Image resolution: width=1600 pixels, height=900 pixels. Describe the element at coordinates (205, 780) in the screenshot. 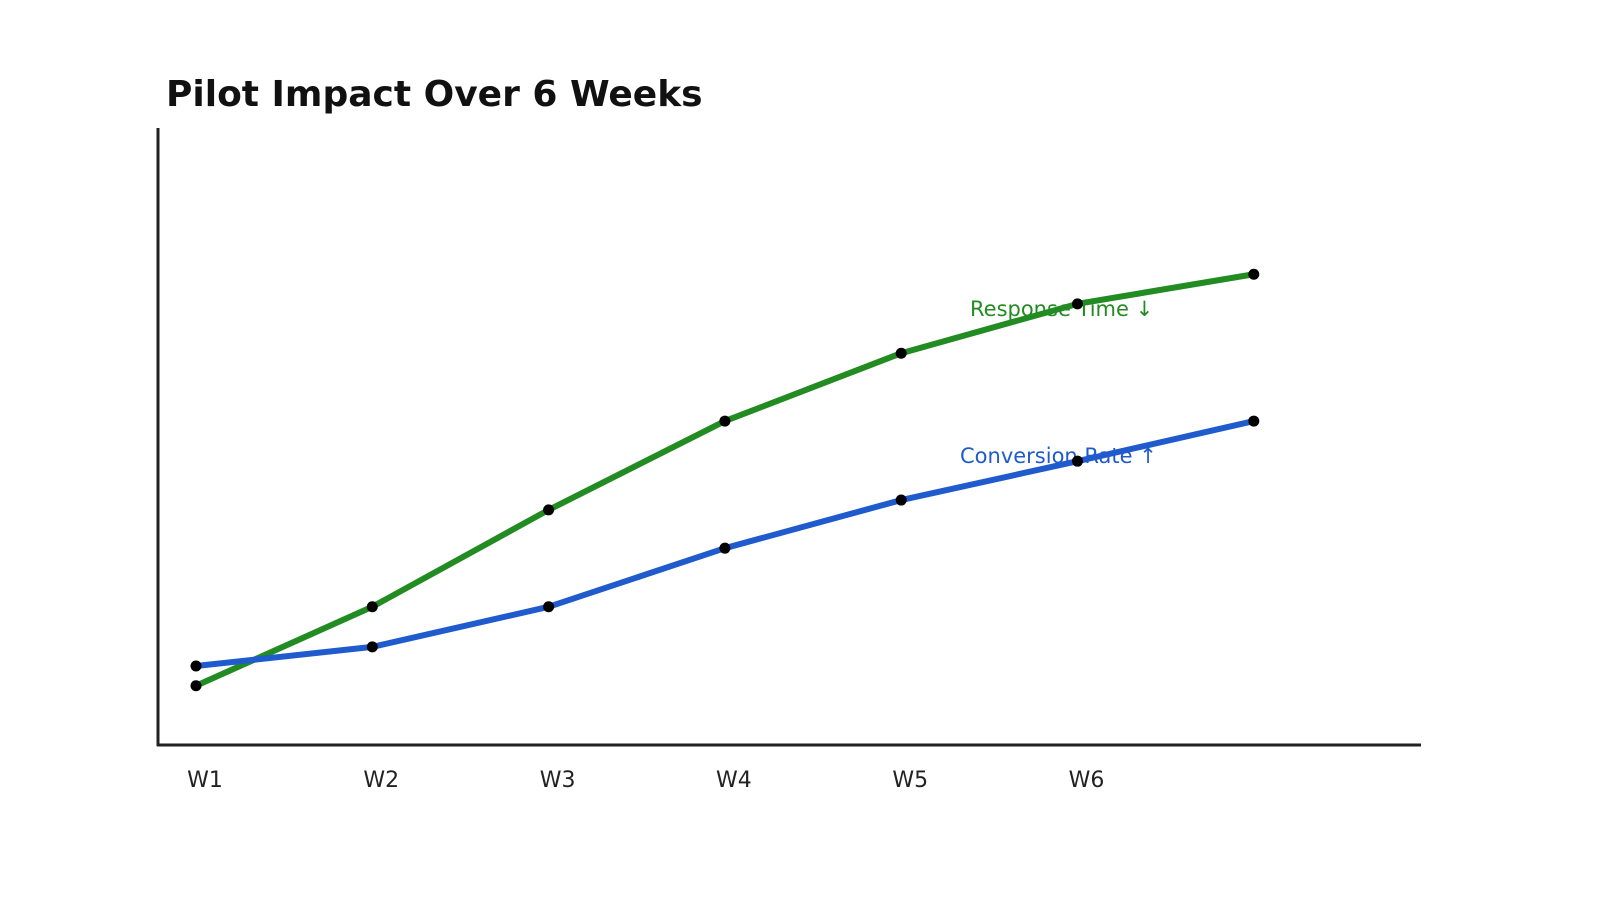

I see `x-tick-label: W1` at that location.